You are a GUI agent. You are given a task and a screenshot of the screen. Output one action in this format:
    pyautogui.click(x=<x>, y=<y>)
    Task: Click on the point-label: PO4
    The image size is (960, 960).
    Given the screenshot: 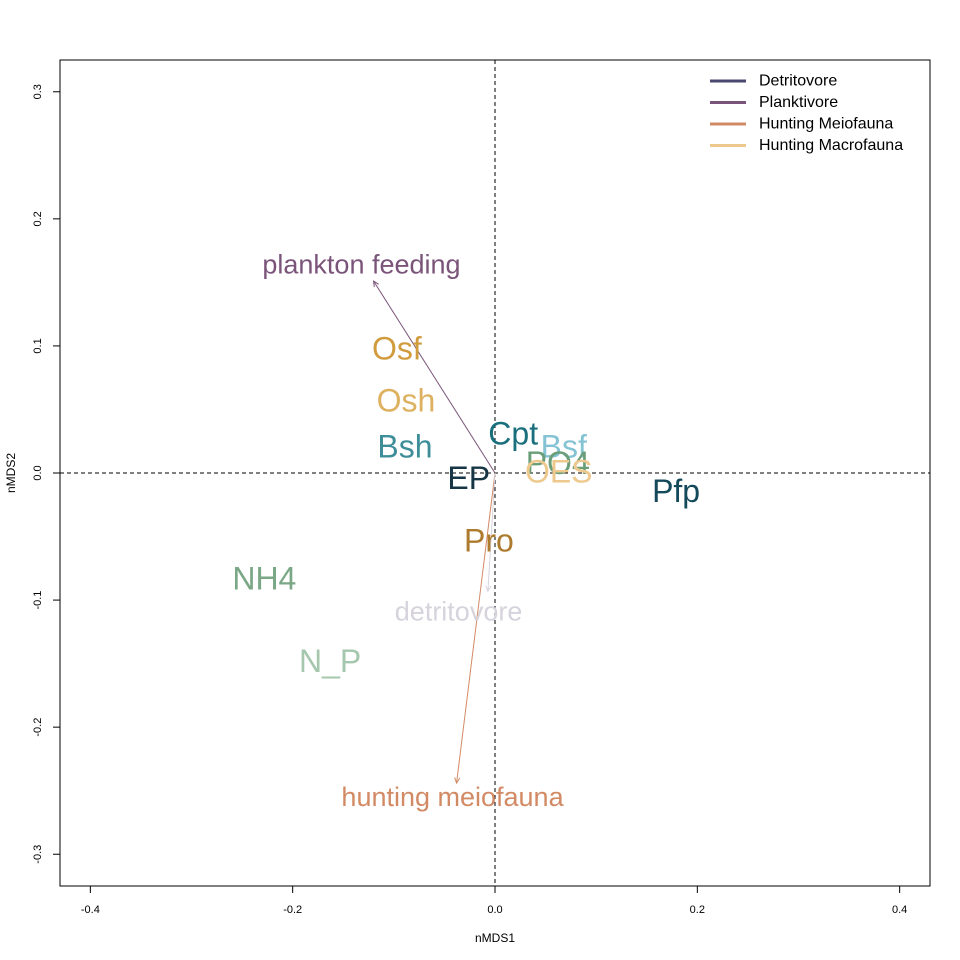 What is the action you would take?
    pyautogui.click(x=558, y=463)
    